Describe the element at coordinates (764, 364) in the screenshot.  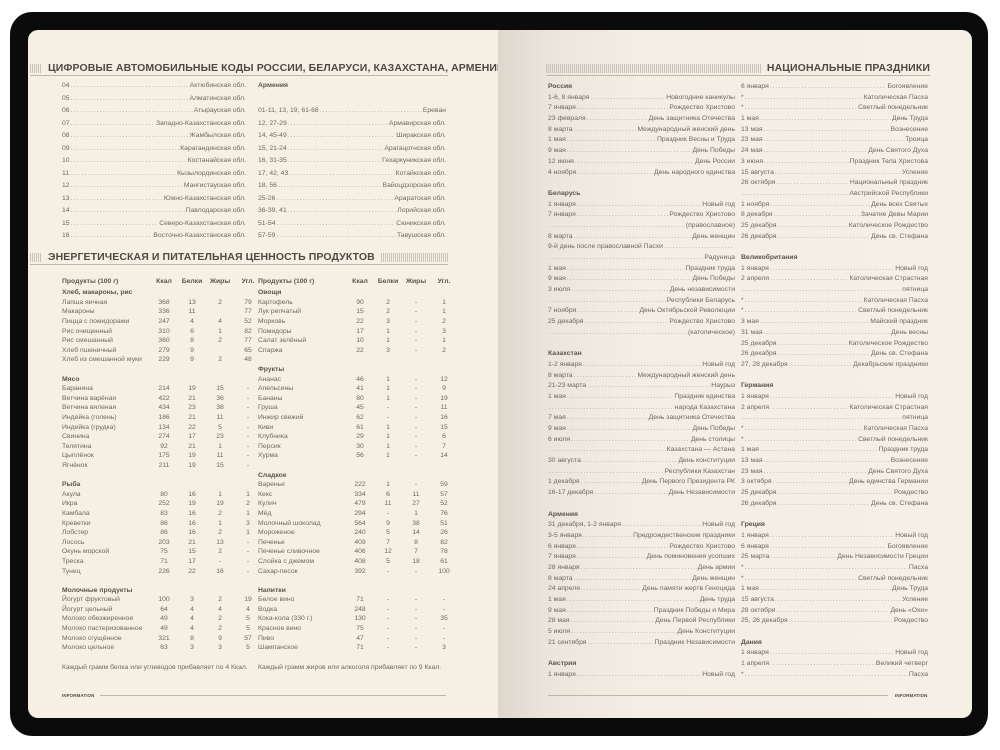
I see `item-key: 27, 28 декабря` at that location.